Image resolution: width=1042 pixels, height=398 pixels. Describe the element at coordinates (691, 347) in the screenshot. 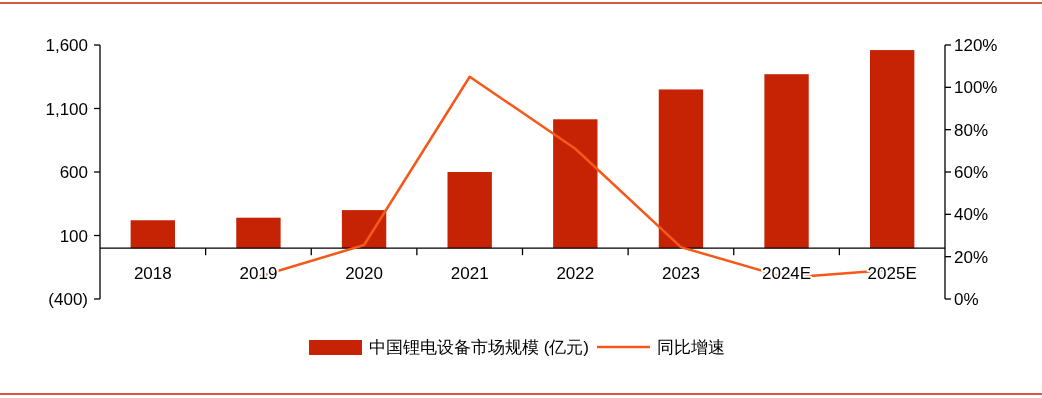

I see `legend-label: 同比增速` at that location.